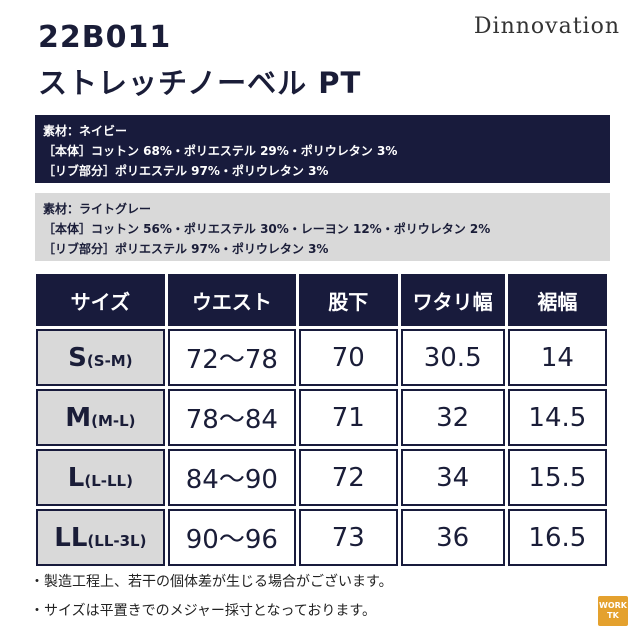 Image resolution: width=640 pixels, height=640 pixels. I want to click on material-color-label: 素材：ライトグレー, so click(97, 209).